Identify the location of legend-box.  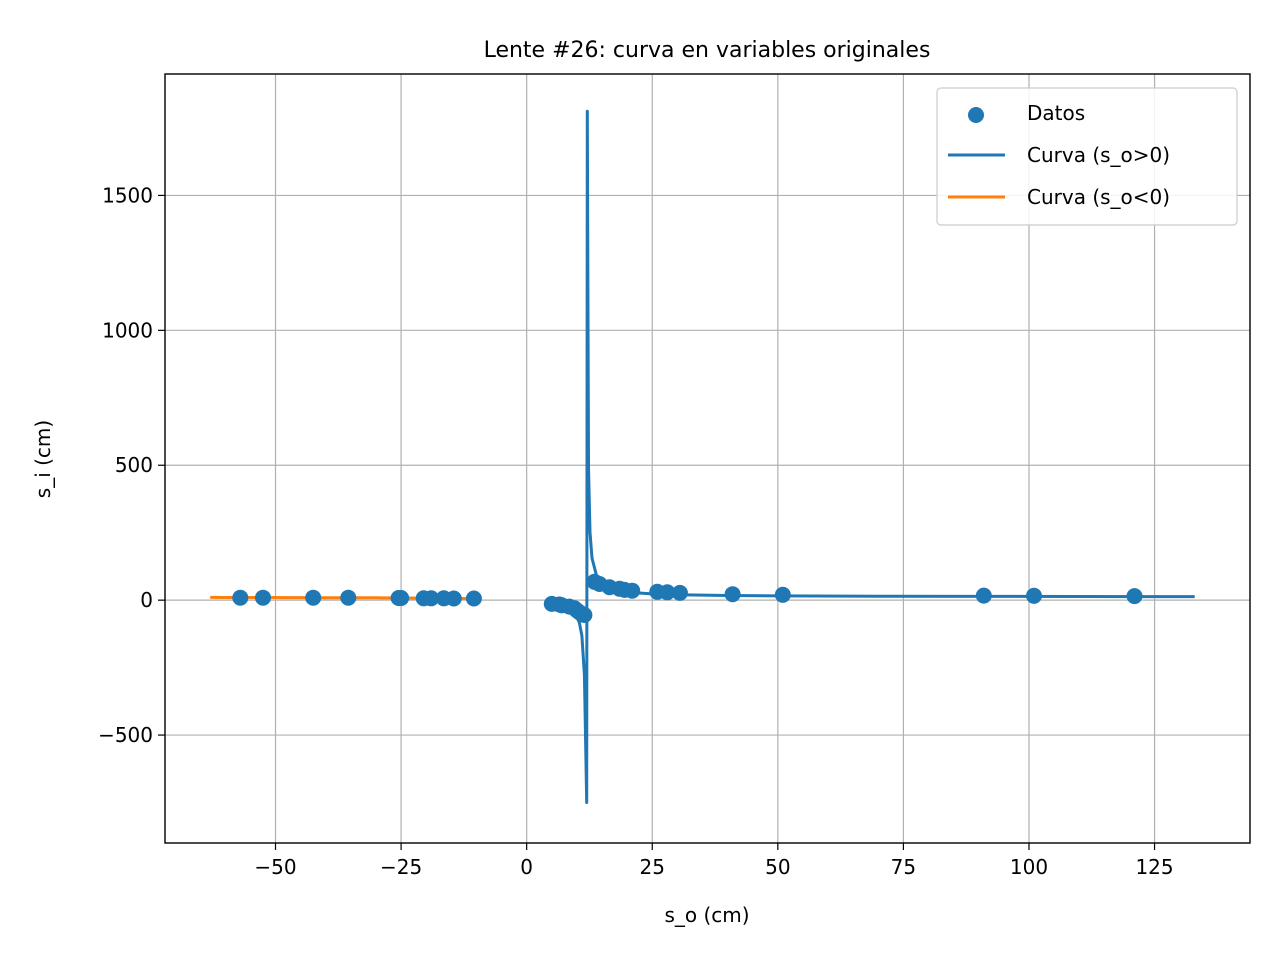
(1087, 156).